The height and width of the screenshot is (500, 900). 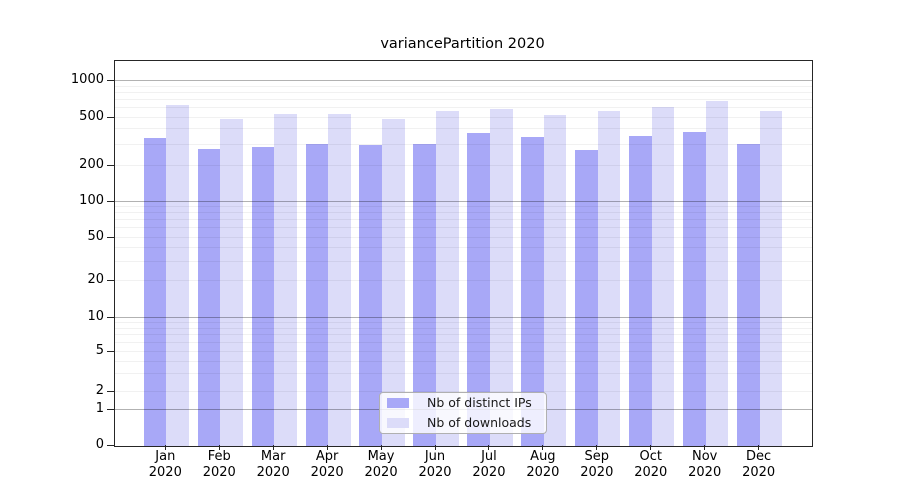 I want to click on legend: Nb of distinct IPs Nb of downloads, so click(x=463, y=413).